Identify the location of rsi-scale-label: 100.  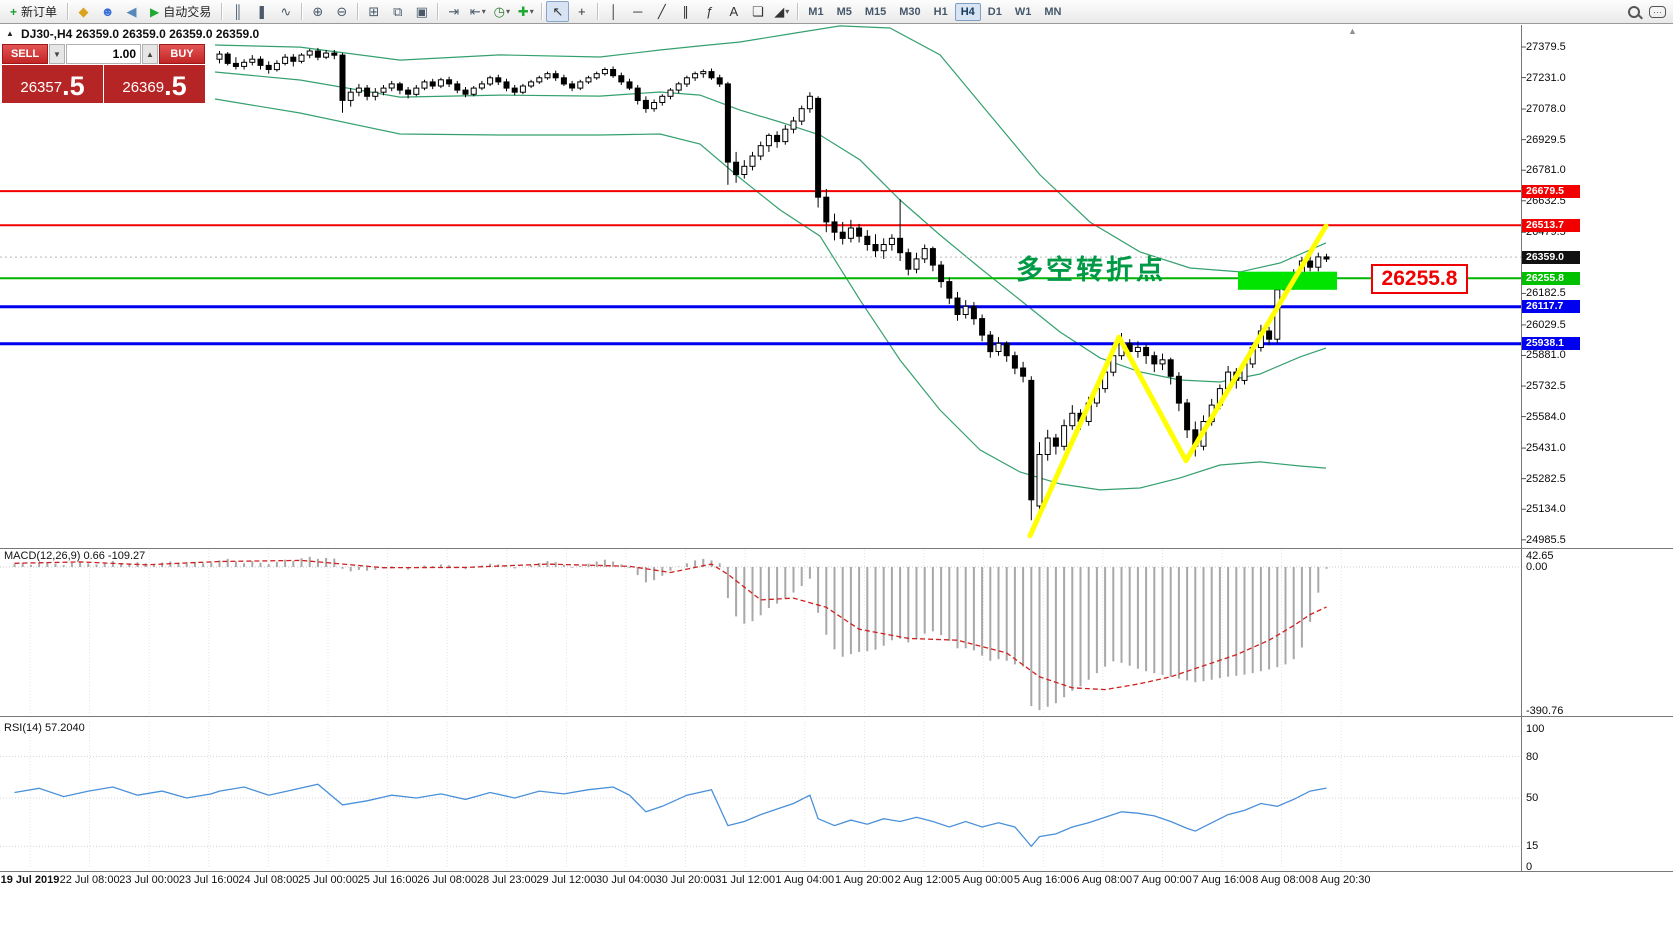
(1535, 729).